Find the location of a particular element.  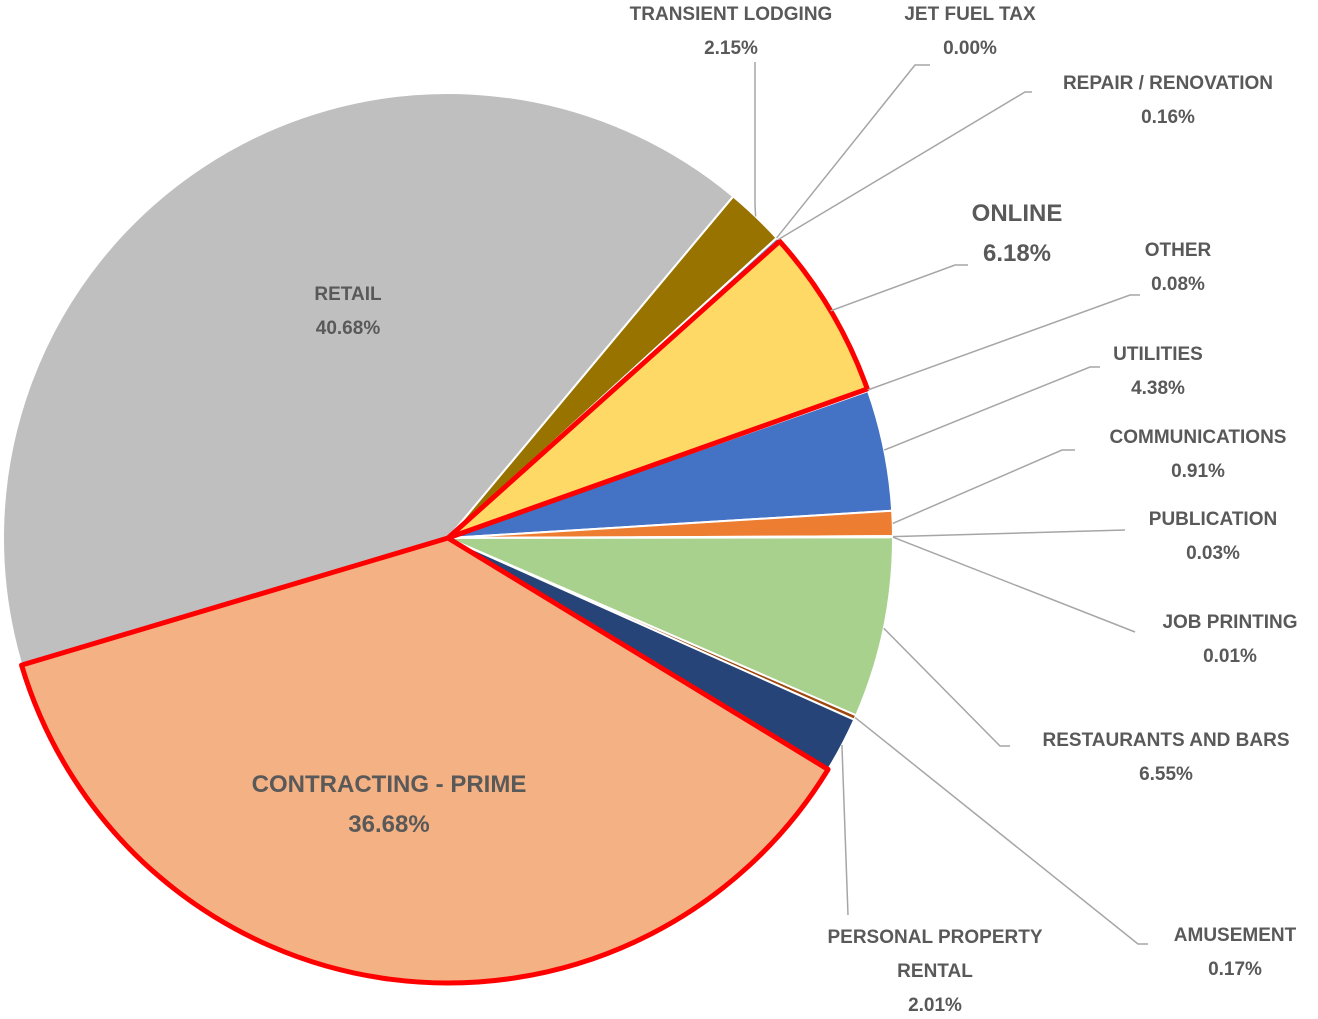

slice-value-label: 2.01% is located at coordinates (935, 1005).